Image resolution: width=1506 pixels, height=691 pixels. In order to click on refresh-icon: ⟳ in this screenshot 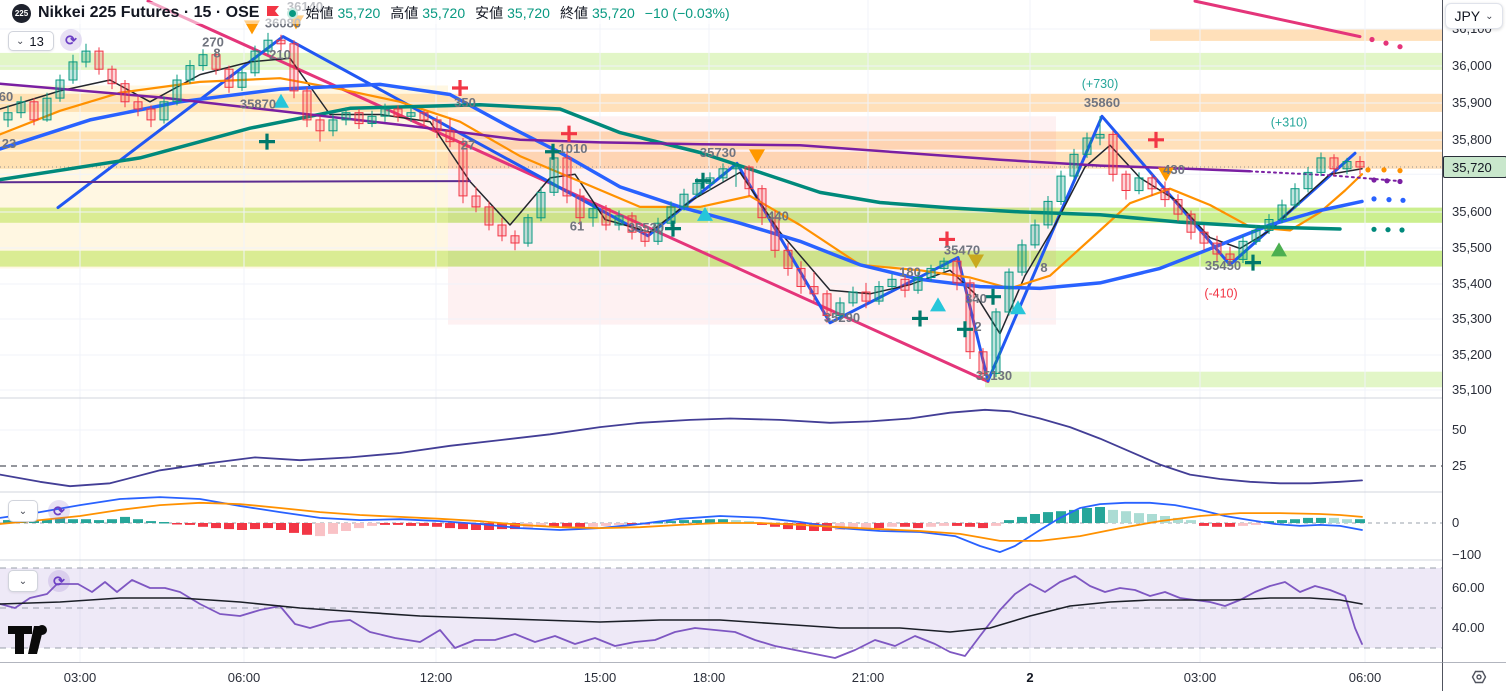, I will do `click(71, 40)`.